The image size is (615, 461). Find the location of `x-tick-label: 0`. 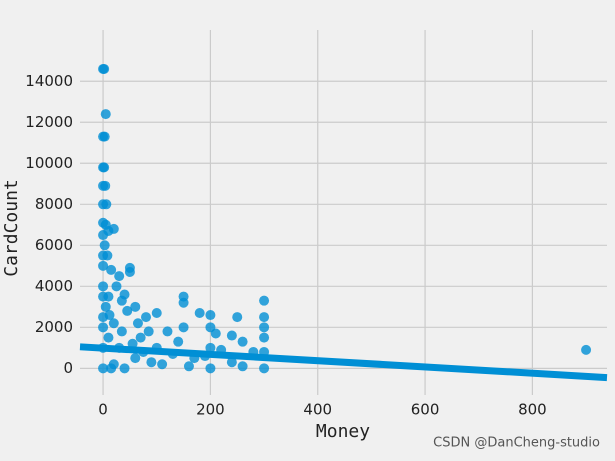

x-tick-label: 0 is located at coordinates (103, 410).